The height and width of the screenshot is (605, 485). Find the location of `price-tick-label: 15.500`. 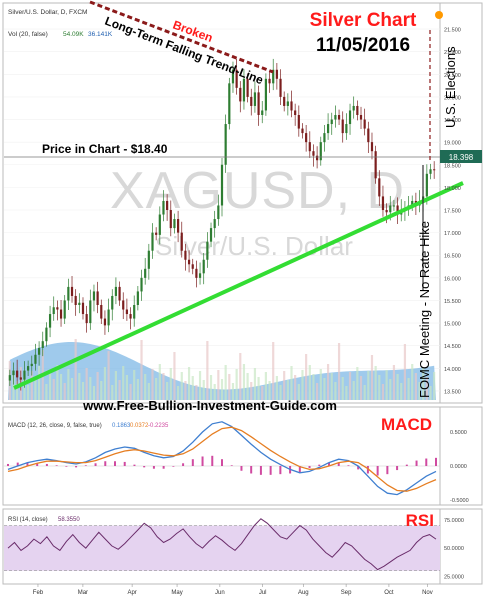

price-tick-label: 15.500 is located at coordinates (452, 302).